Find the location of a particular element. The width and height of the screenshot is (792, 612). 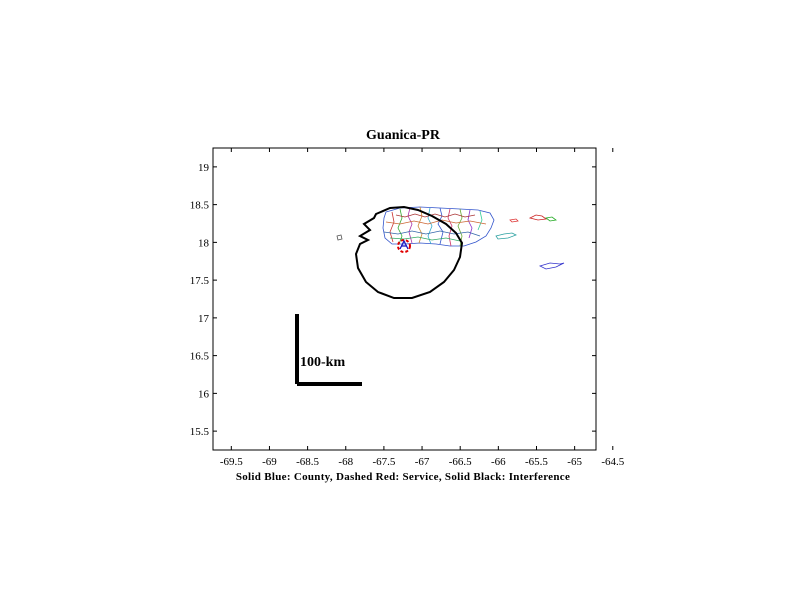

y-tick-label: 18 is located at coordinates (204, 243).